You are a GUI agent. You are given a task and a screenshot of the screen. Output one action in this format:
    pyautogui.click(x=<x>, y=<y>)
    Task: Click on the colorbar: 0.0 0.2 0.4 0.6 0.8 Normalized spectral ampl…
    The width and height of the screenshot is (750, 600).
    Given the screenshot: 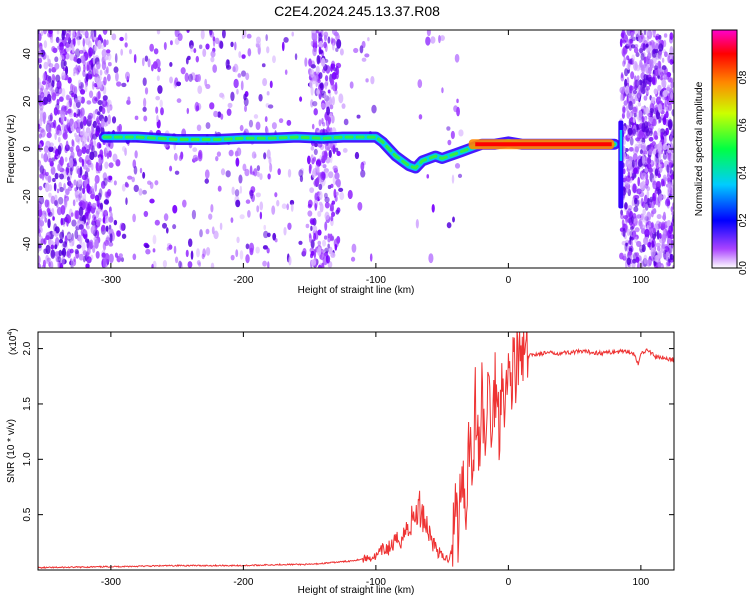 What is the action you would take?
    pyautogui.click(x=721, y=152)
    